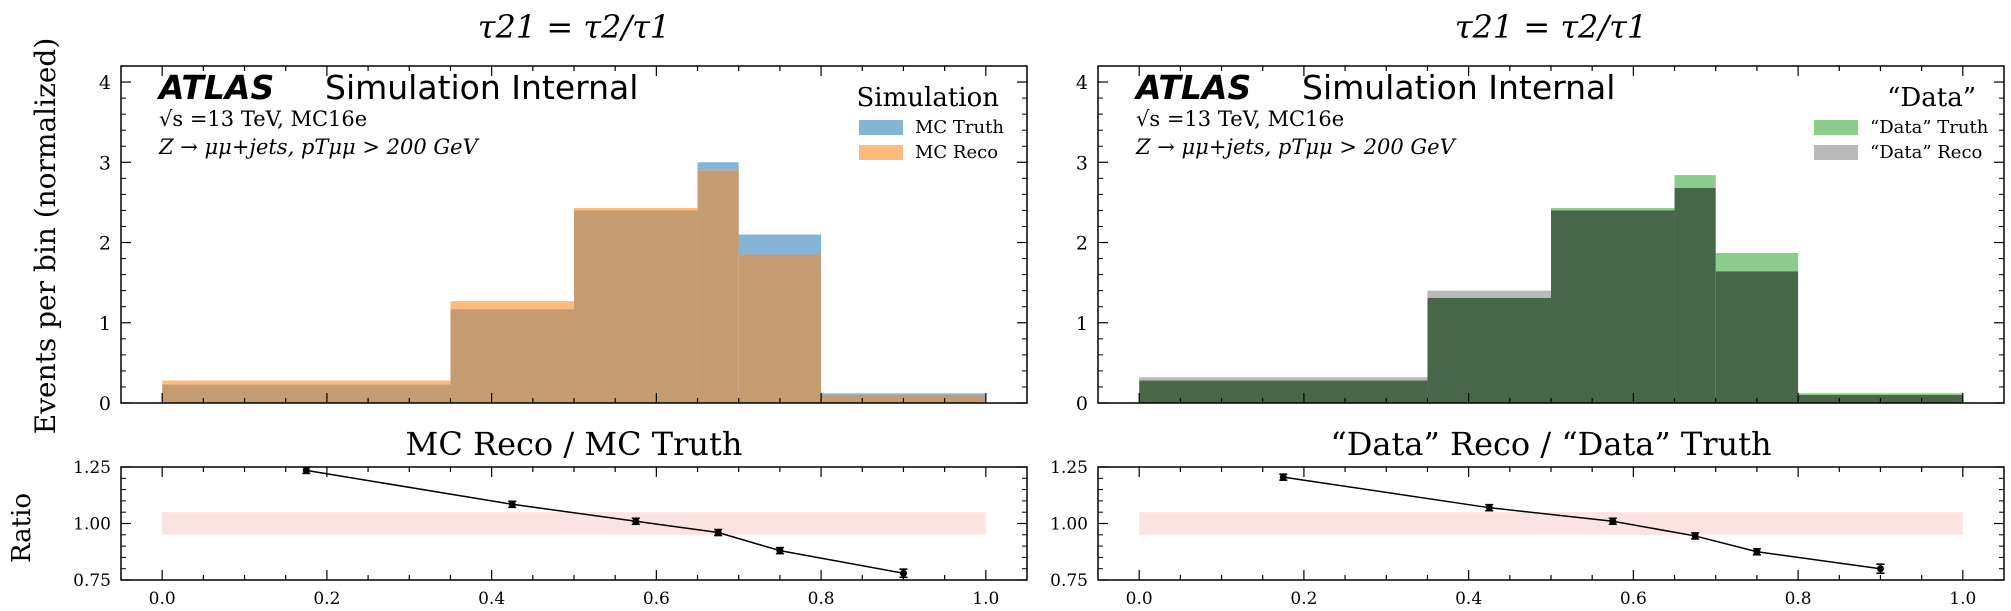  Describe the element at coordinates (1926, 152) in the screenshot. I see `legend-label: “Data” Reco` at that location.